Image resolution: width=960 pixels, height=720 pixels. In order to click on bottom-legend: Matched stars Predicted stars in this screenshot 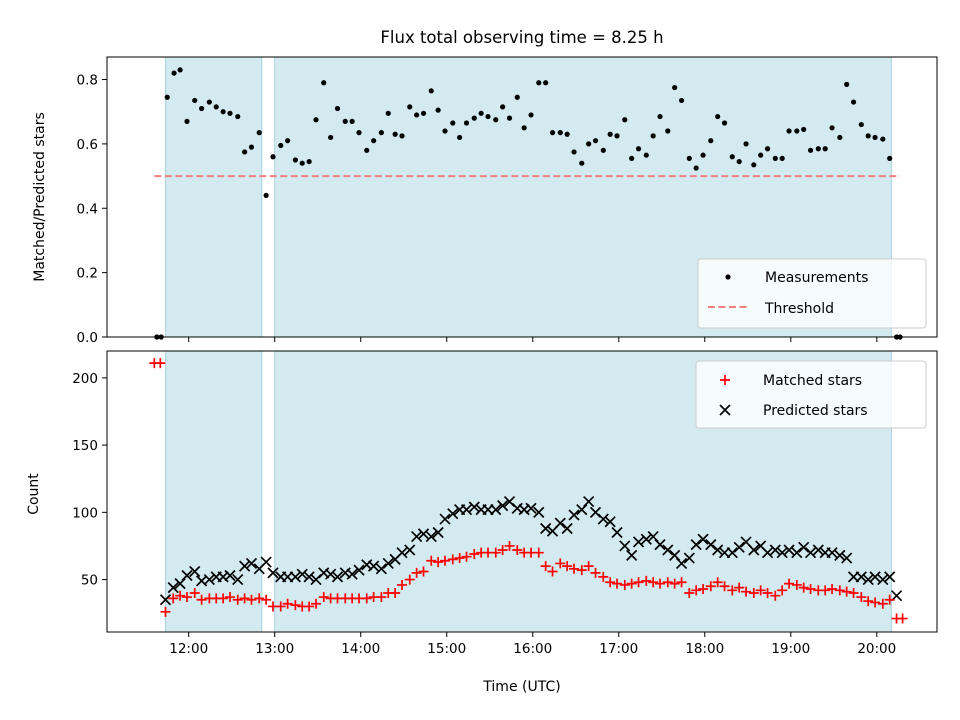, I will do `click(811, 394)`.